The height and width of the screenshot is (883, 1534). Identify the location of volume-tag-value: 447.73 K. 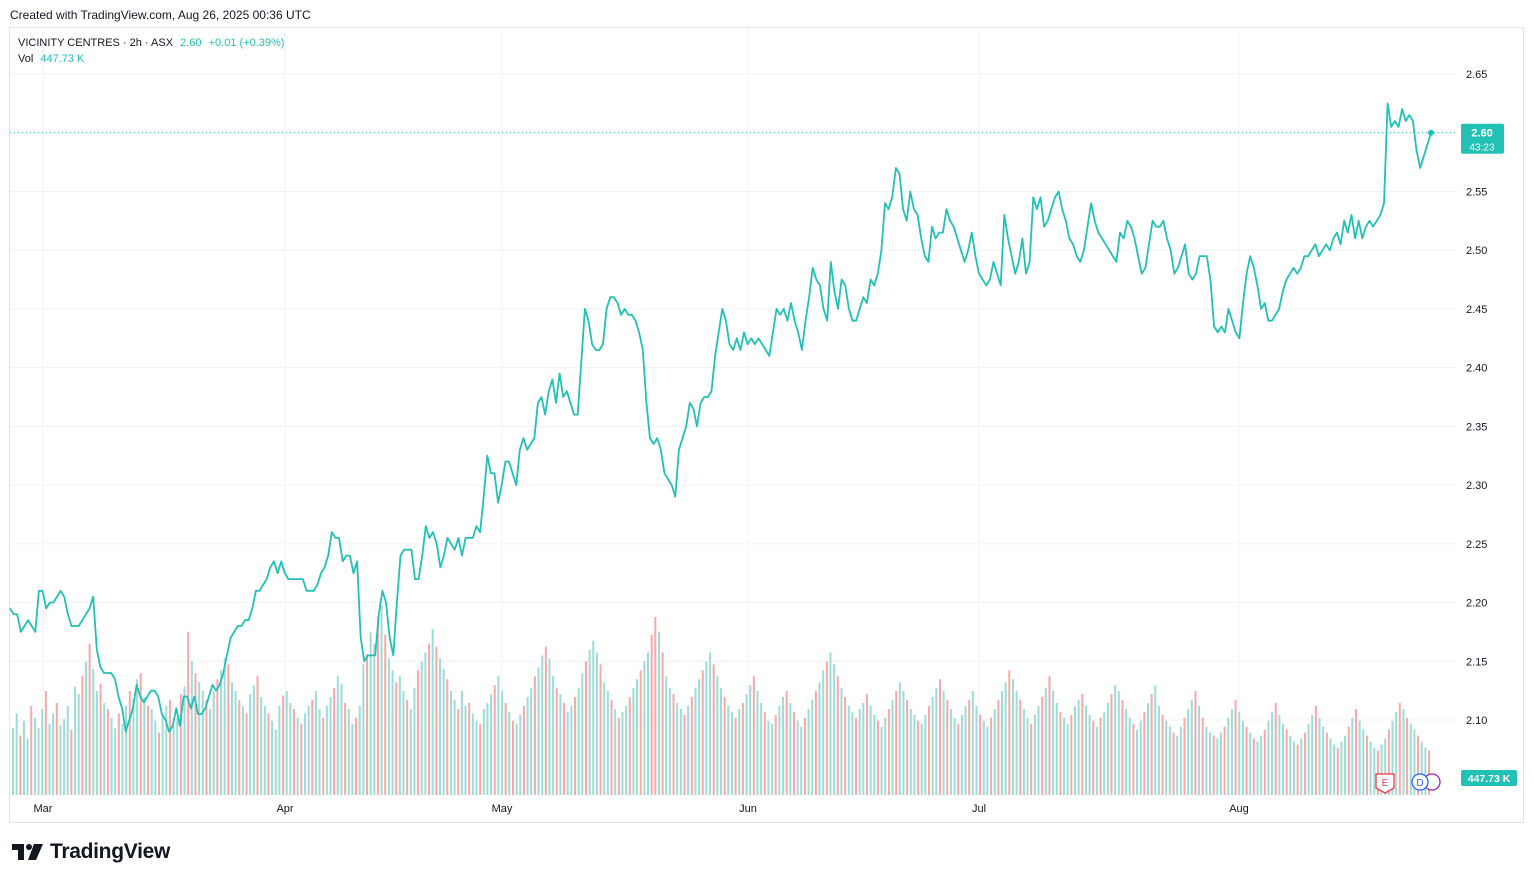
(1489, 779).